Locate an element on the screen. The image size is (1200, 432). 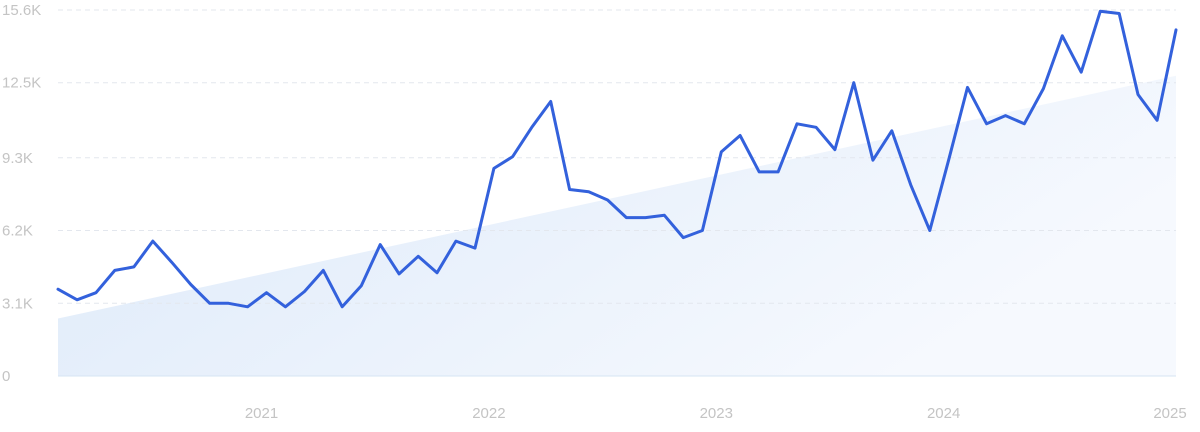
y-tick-label: 6.2K is located at coordinates (17, 231).